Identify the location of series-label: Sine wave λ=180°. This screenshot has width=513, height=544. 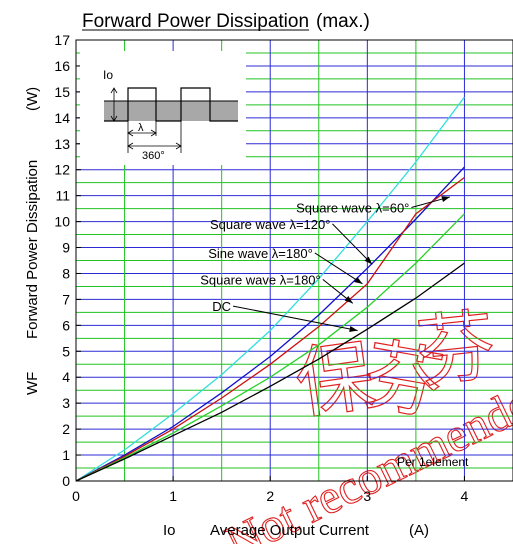
(260, 253).